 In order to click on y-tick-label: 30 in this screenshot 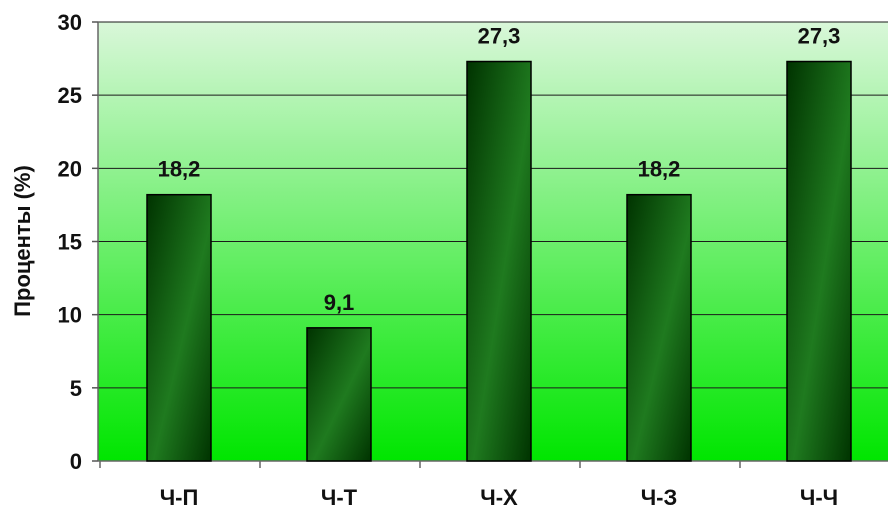, I will do `click(70, 22)`.